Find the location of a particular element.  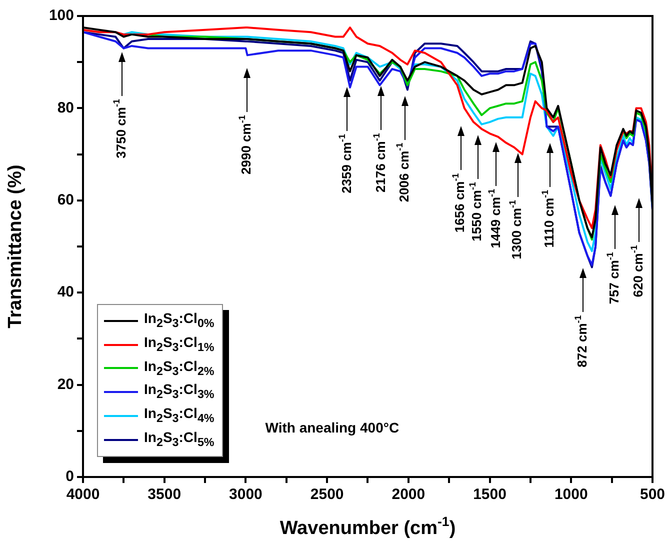

annotation: 1656 cm-1 is located at coordinates (459, 203).